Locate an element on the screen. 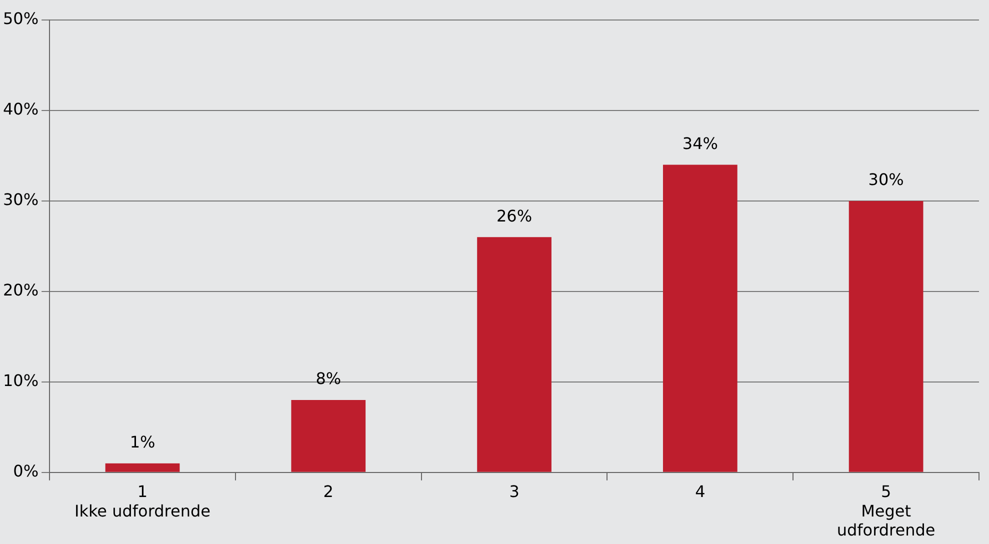 The width and height of the screenshot is (989, 544). y-tick-label: 40% is located at coordinates (21, 109).